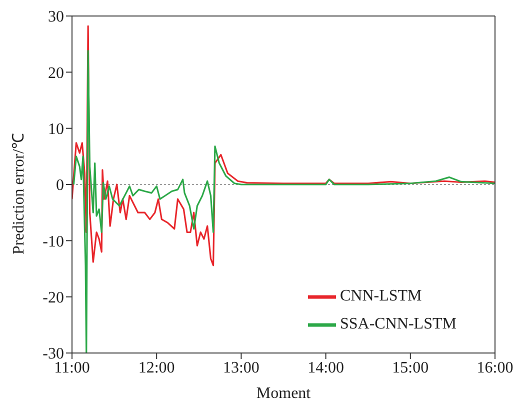  Describe the element at coordinates (410, 367) in the screenshot. I see `x-tick-label: 15:00` at that location.